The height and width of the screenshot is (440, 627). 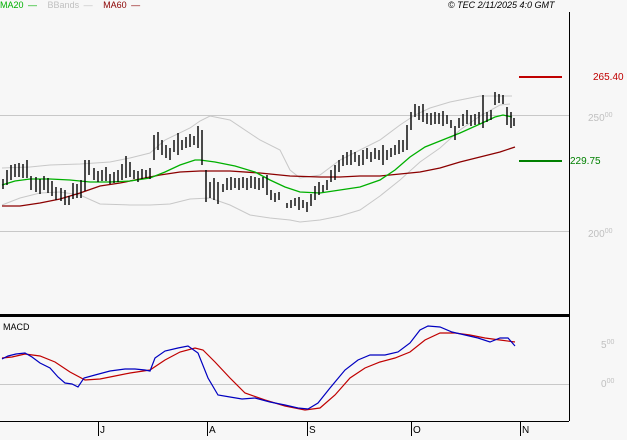 I want to click on ma60-line, so click(x=259, y=176).